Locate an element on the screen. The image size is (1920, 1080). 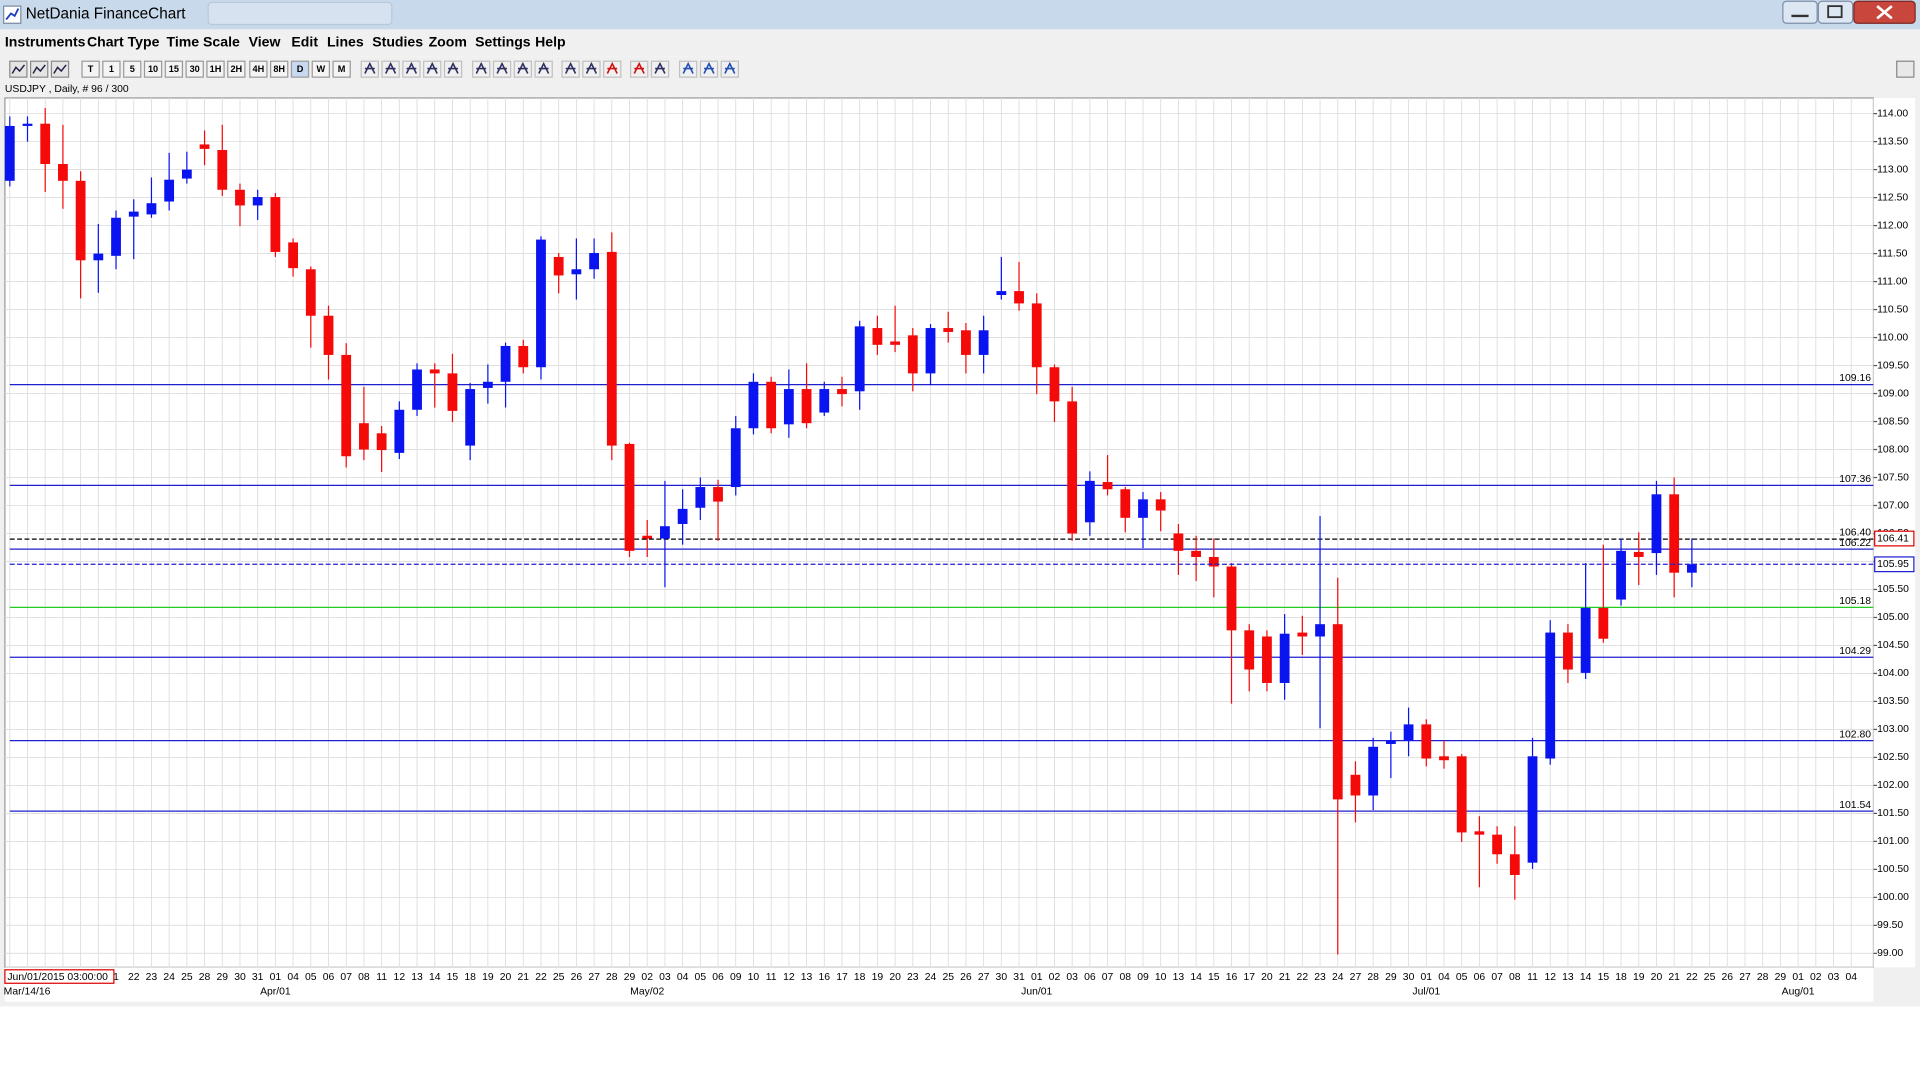
menu-item: Time Scale is located at coordinates (203, 42).